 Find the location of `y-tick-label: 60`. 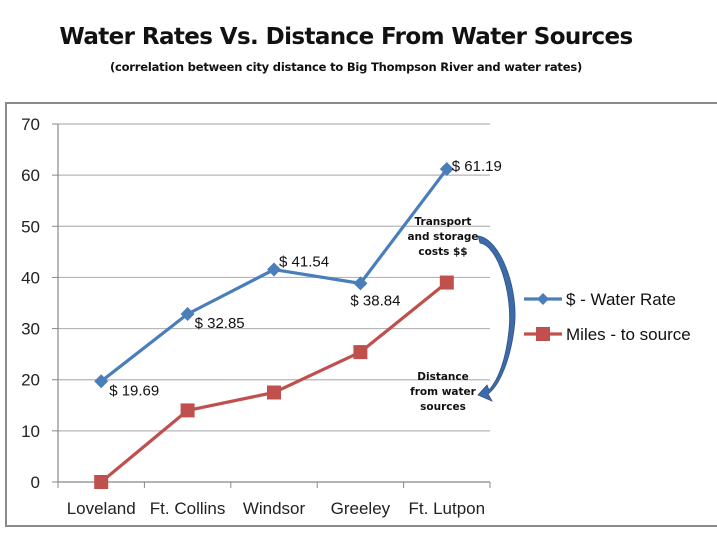

y-tick-label: 60 is located at coordinates (30, 175).